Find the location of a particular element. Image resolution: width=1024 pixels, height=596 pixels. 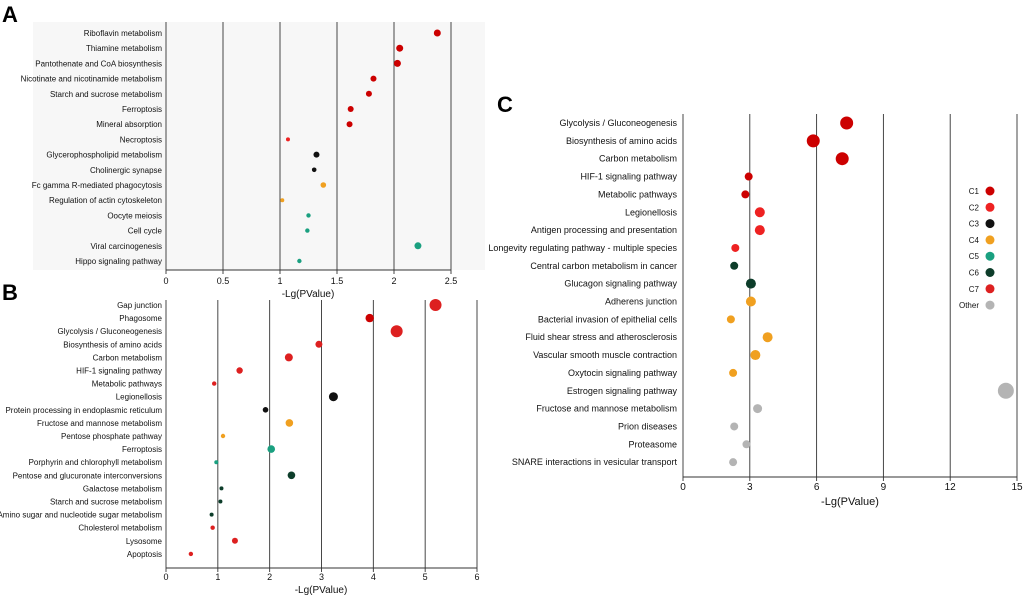

legend-label: C2 is located at coordinates (974, 207).